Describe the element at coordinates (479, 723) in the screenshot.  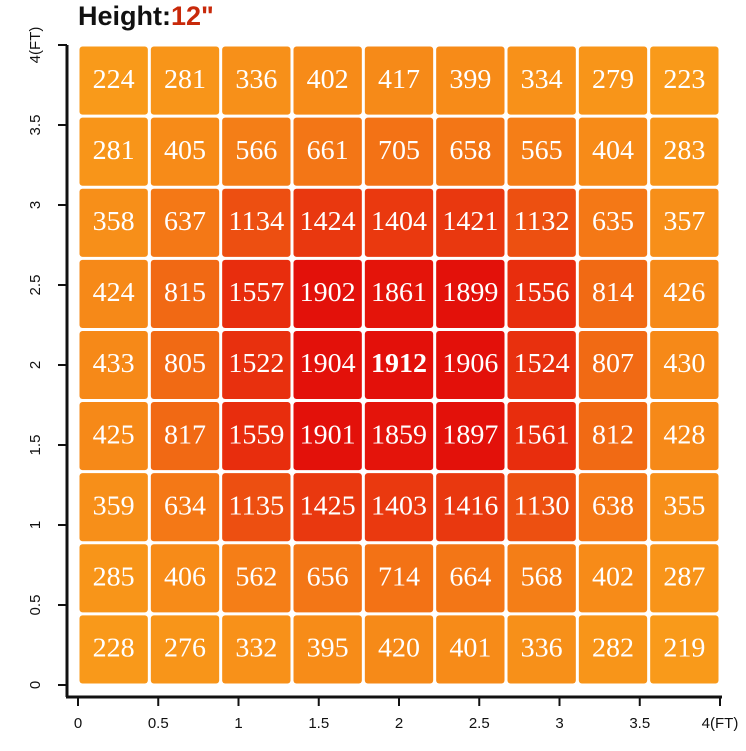
I see `x-tick-label: 2.5` at that location.